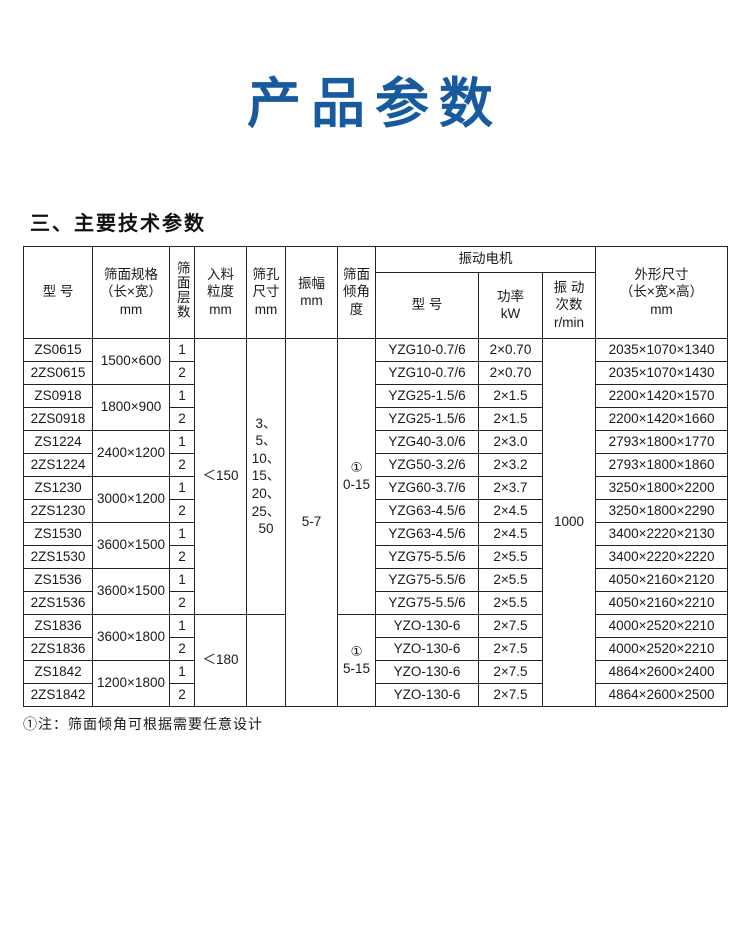 This screenshot has width=750, height=938. I want to click on header-layers: 筛面层数, so click(182, 292).